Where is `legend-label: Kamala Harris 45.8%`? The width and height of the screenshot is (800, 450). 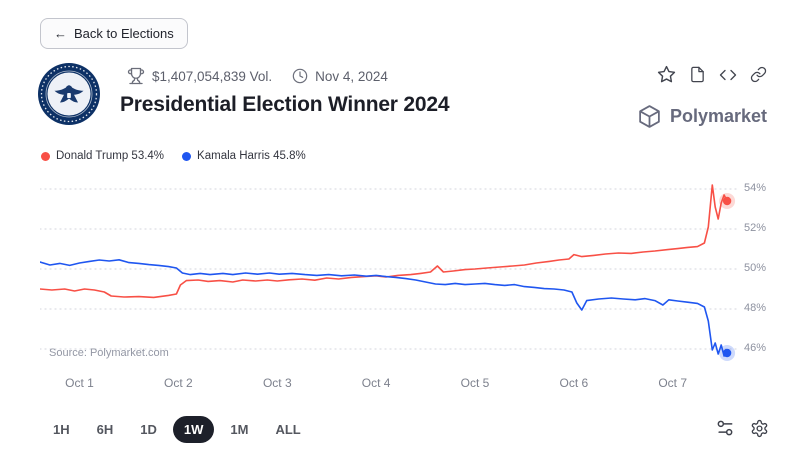
legend-label: Kamala Harris 45.8% is located at coordinates (251, 156).